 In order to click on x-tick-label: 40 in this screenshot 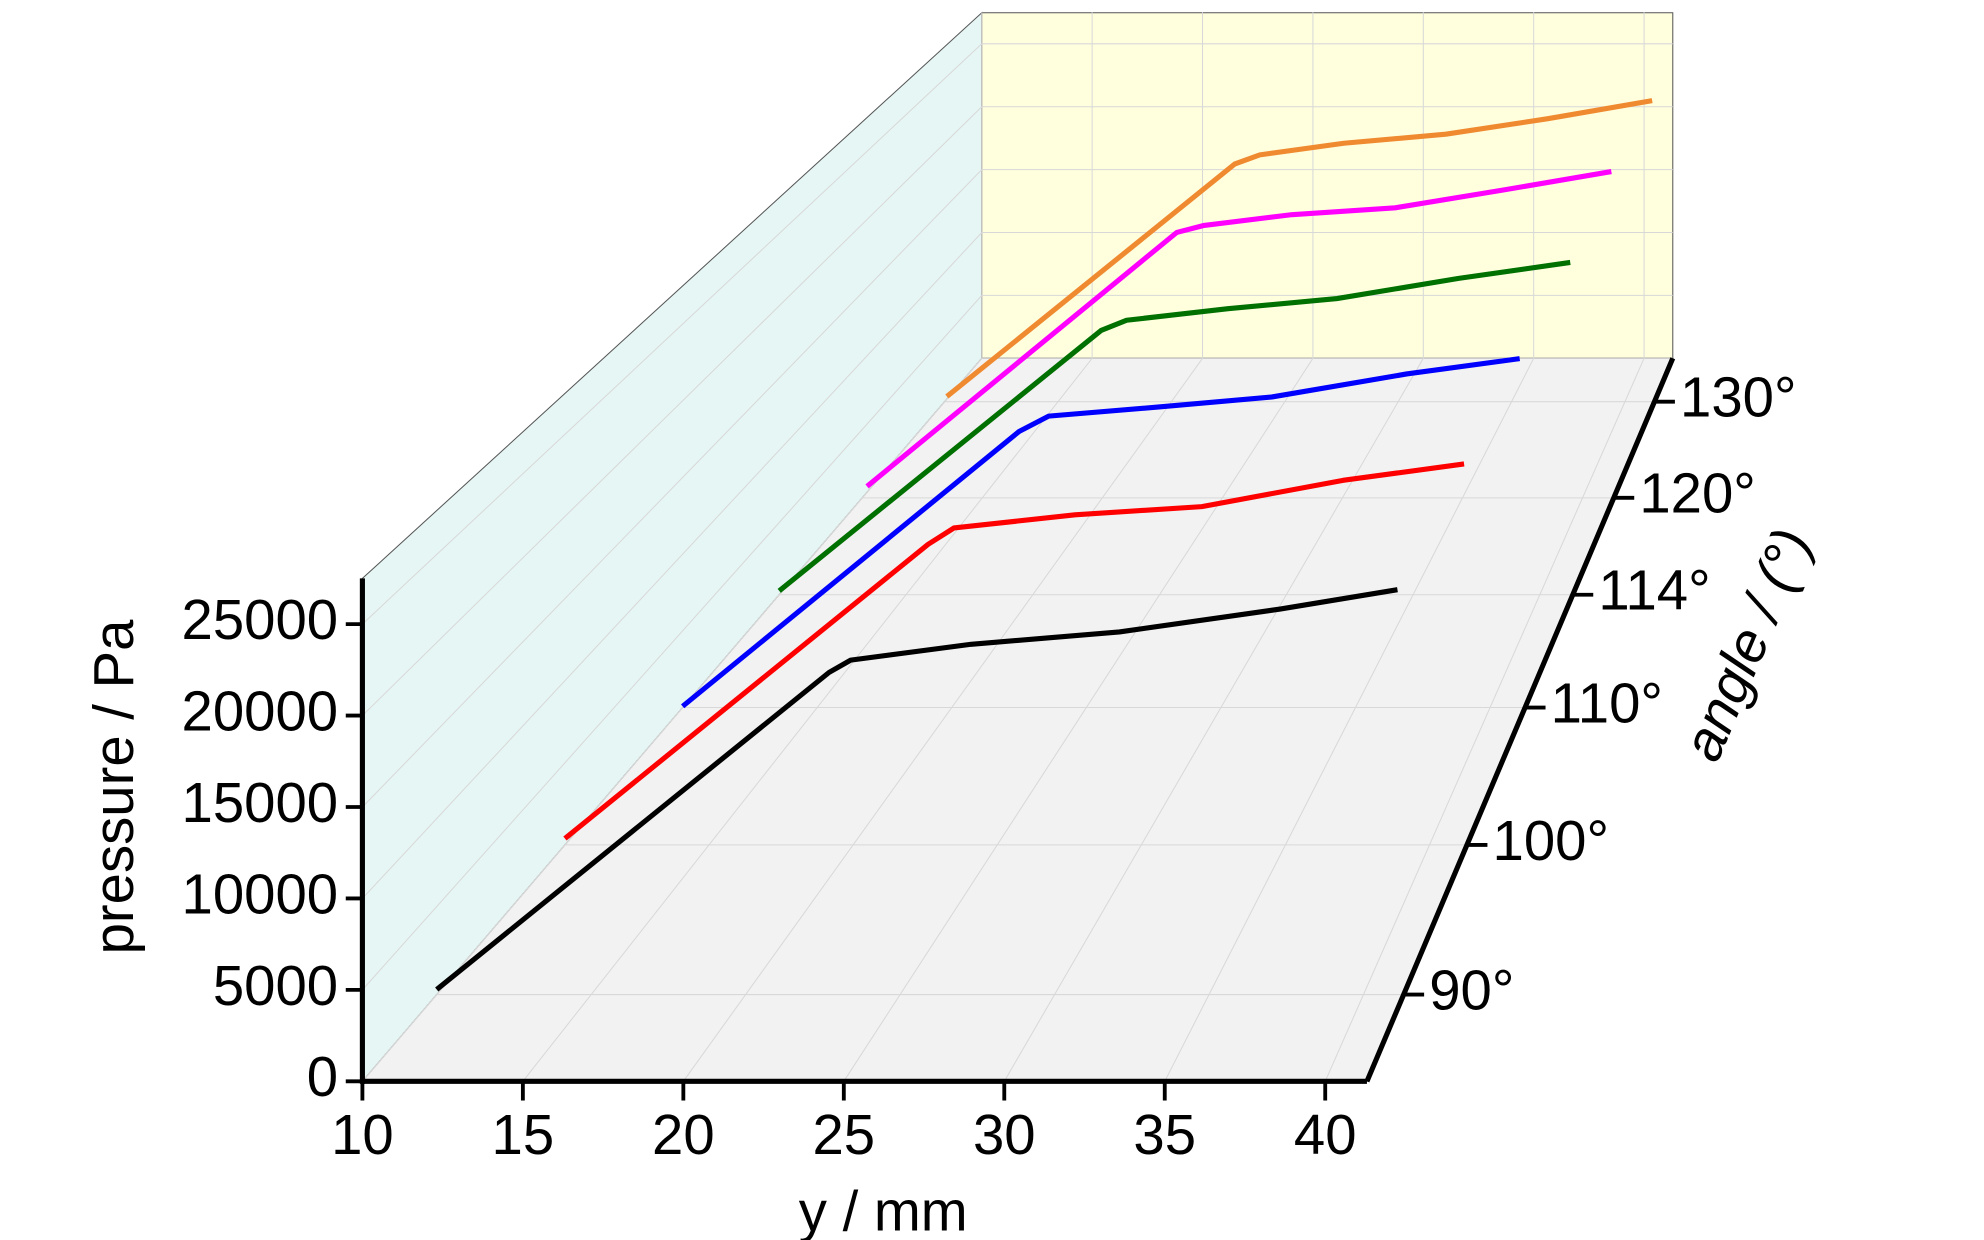, I will do `click(1325, 1134)`.